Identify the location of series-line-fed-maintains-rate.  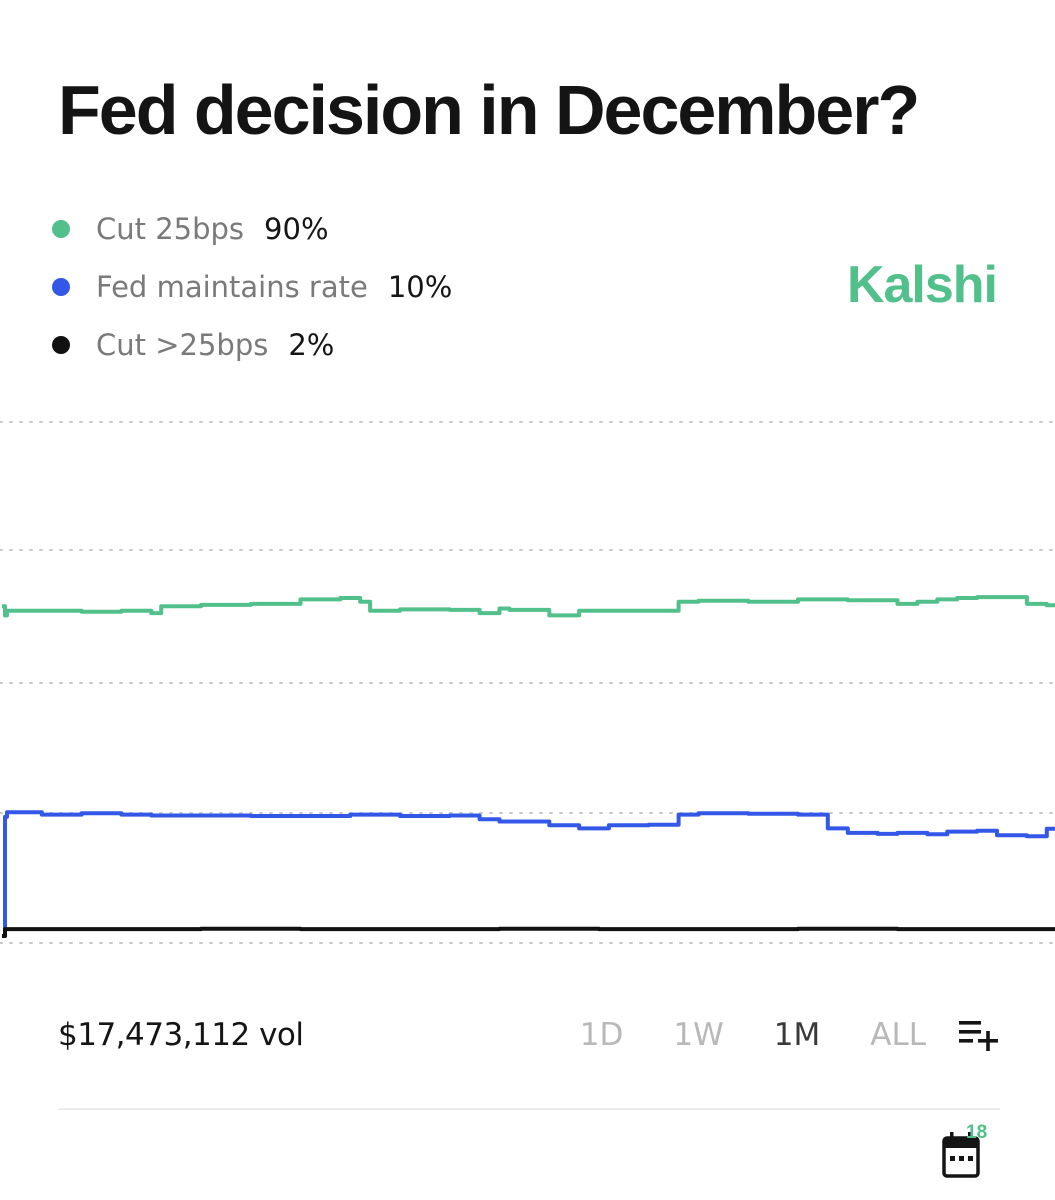
(528, 874).